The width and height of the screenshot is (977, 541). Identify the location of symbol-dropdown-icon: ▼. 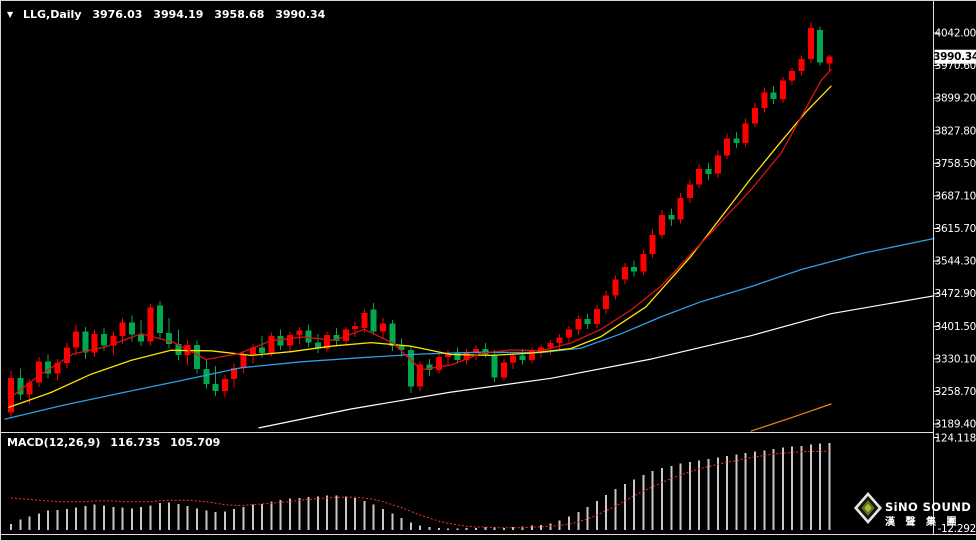
(10, 14).